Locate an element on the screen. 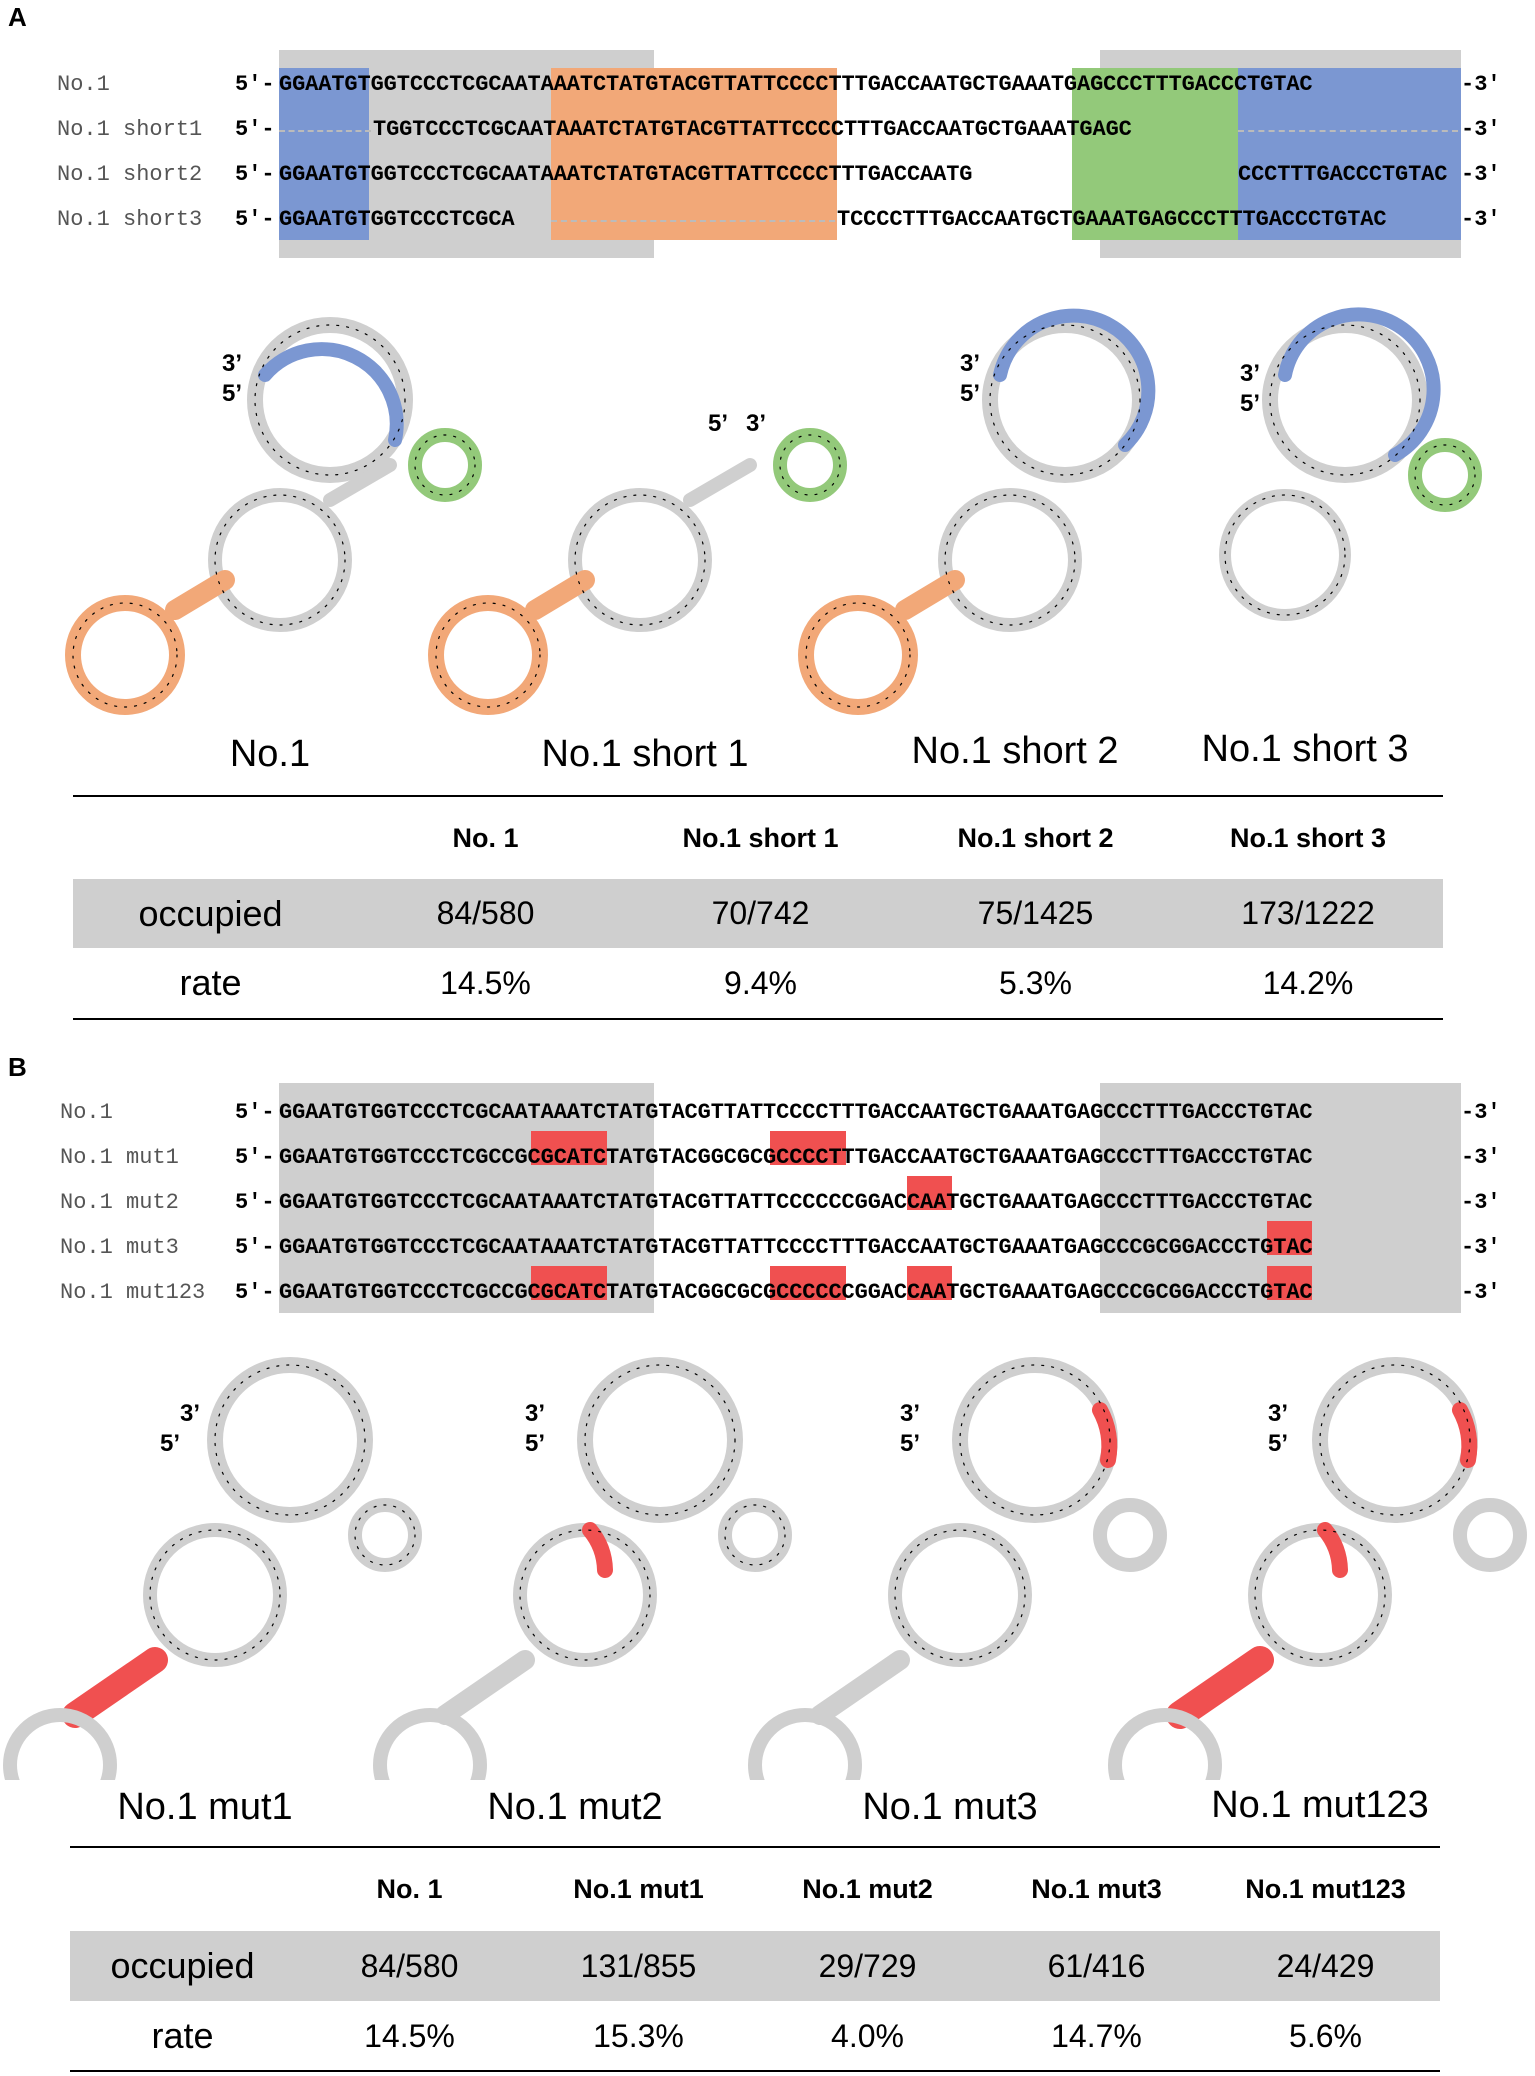  table-cell: 75/1425 is located at coordinates (1035, 913).